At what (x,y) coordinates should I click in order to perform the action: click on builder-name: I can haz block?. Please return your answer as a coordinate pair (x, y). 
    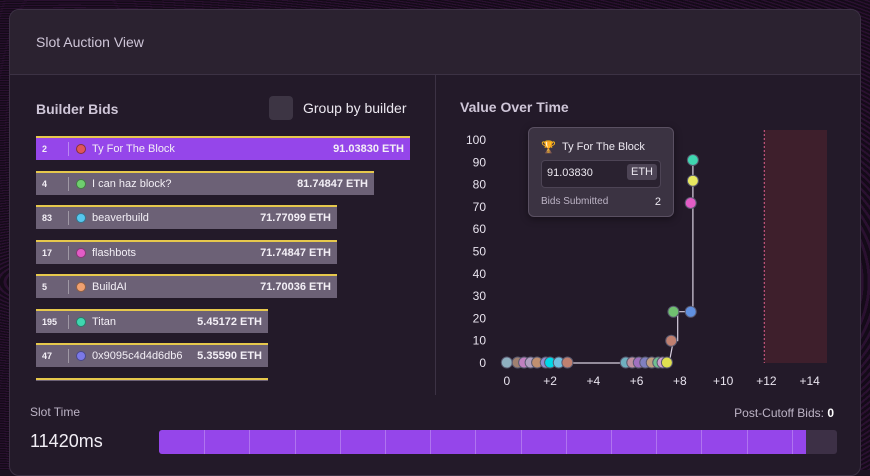
    Looking at the image, I should click on (132, 183).